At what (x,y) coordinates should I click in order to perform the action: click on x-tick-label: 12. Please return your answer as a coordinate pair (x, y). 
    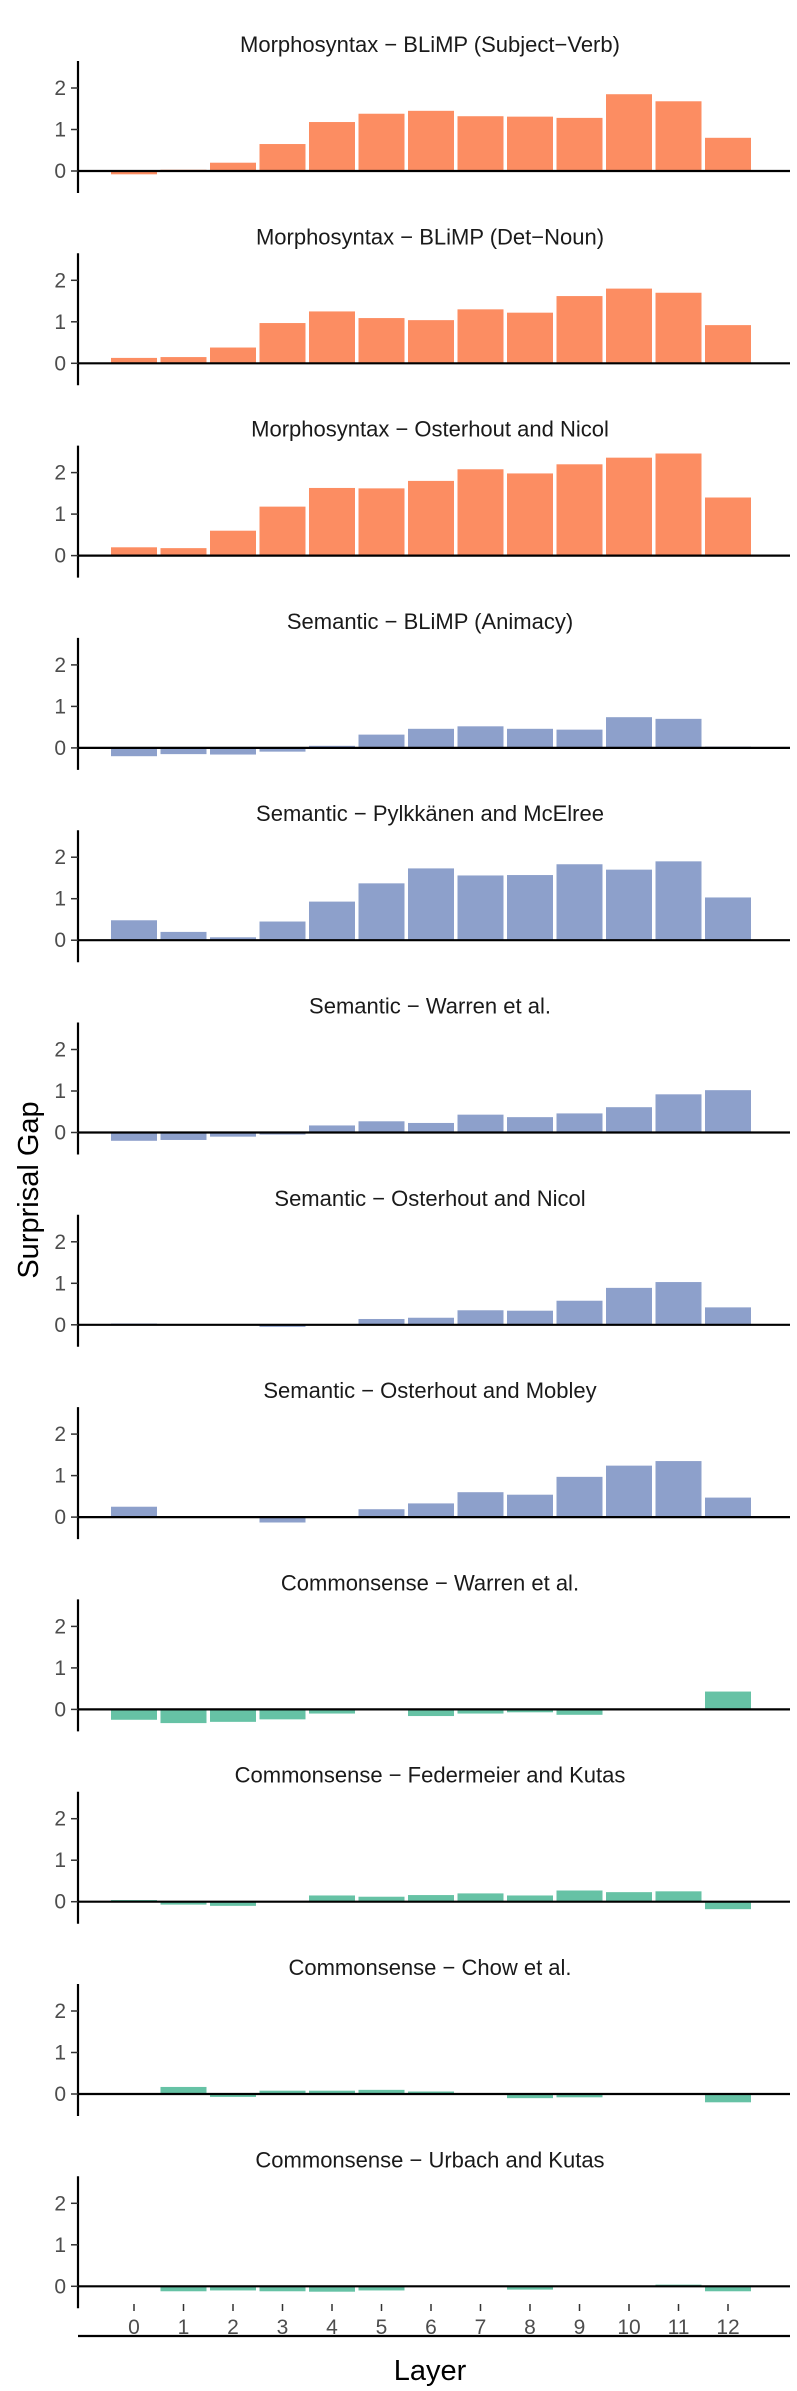
    Looking at the image, I should click on (727, 2327).